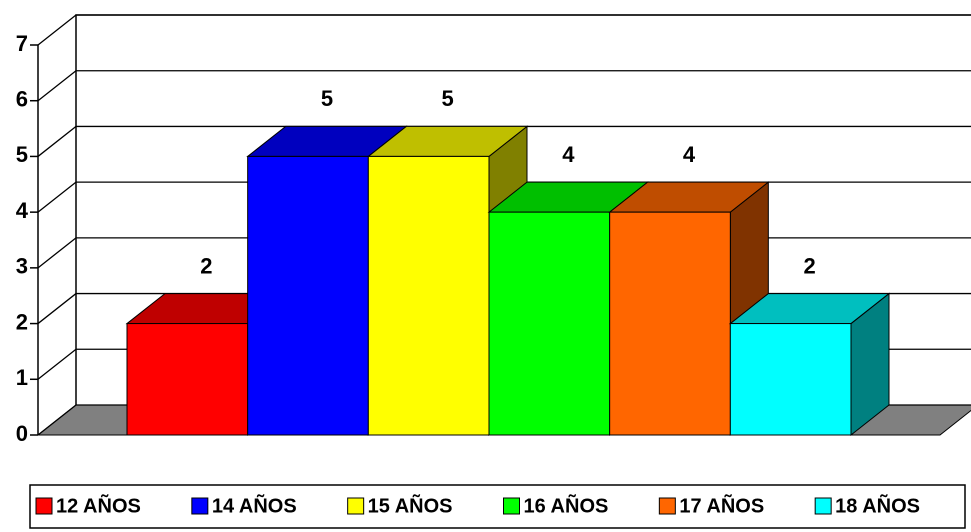  I want to click on y-tick-label: 1, so click(22, 377).